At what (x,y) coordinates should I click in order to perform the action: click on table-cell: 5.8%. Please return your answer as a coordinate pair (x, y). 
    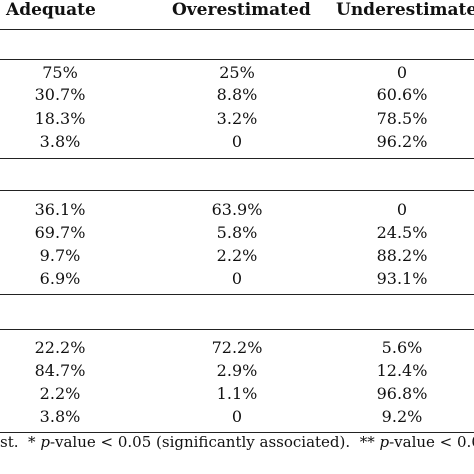
    Looking at the image, I should click on (237, 232).